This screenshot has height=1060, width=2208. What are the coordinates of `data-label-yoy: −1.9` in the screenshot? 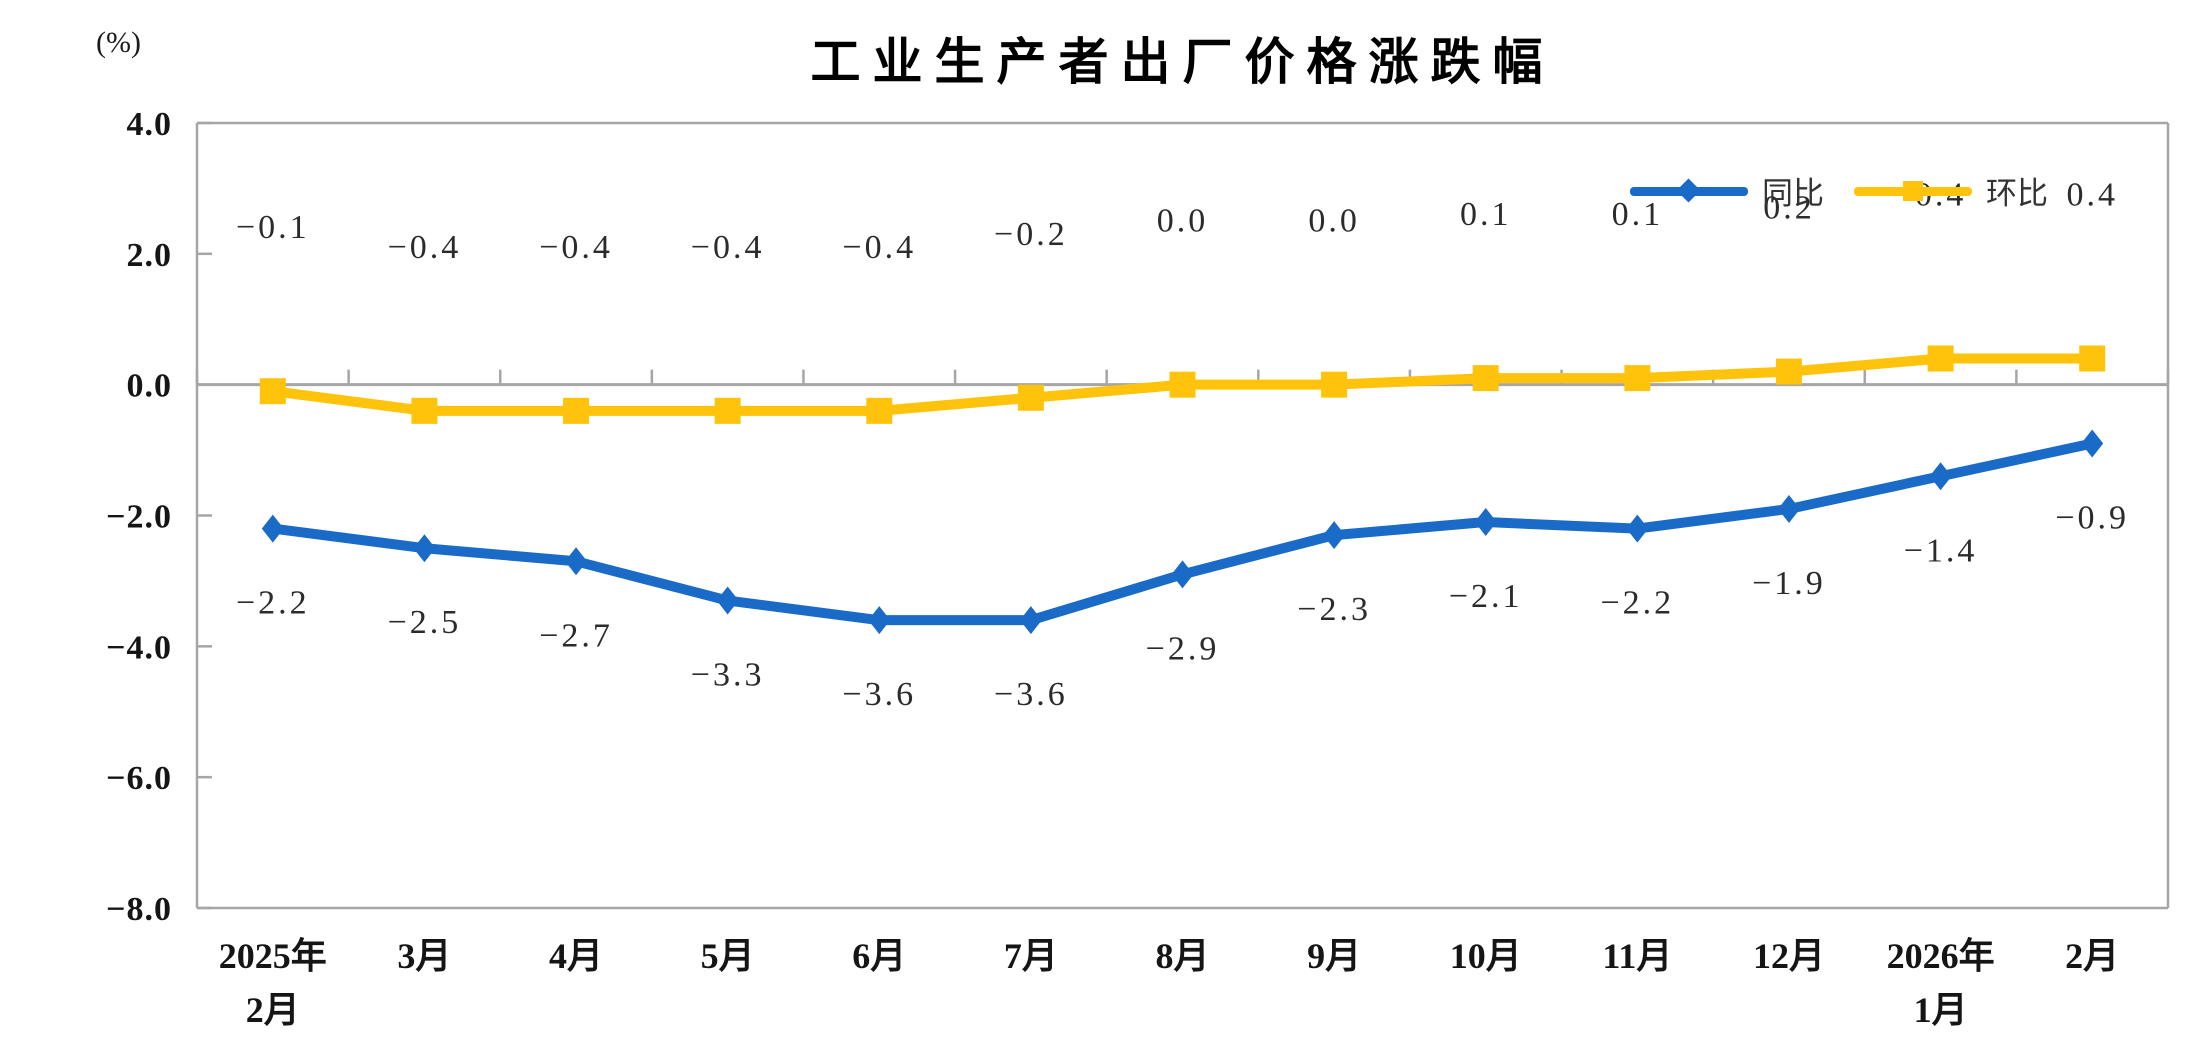 It's located at (1789, 583).